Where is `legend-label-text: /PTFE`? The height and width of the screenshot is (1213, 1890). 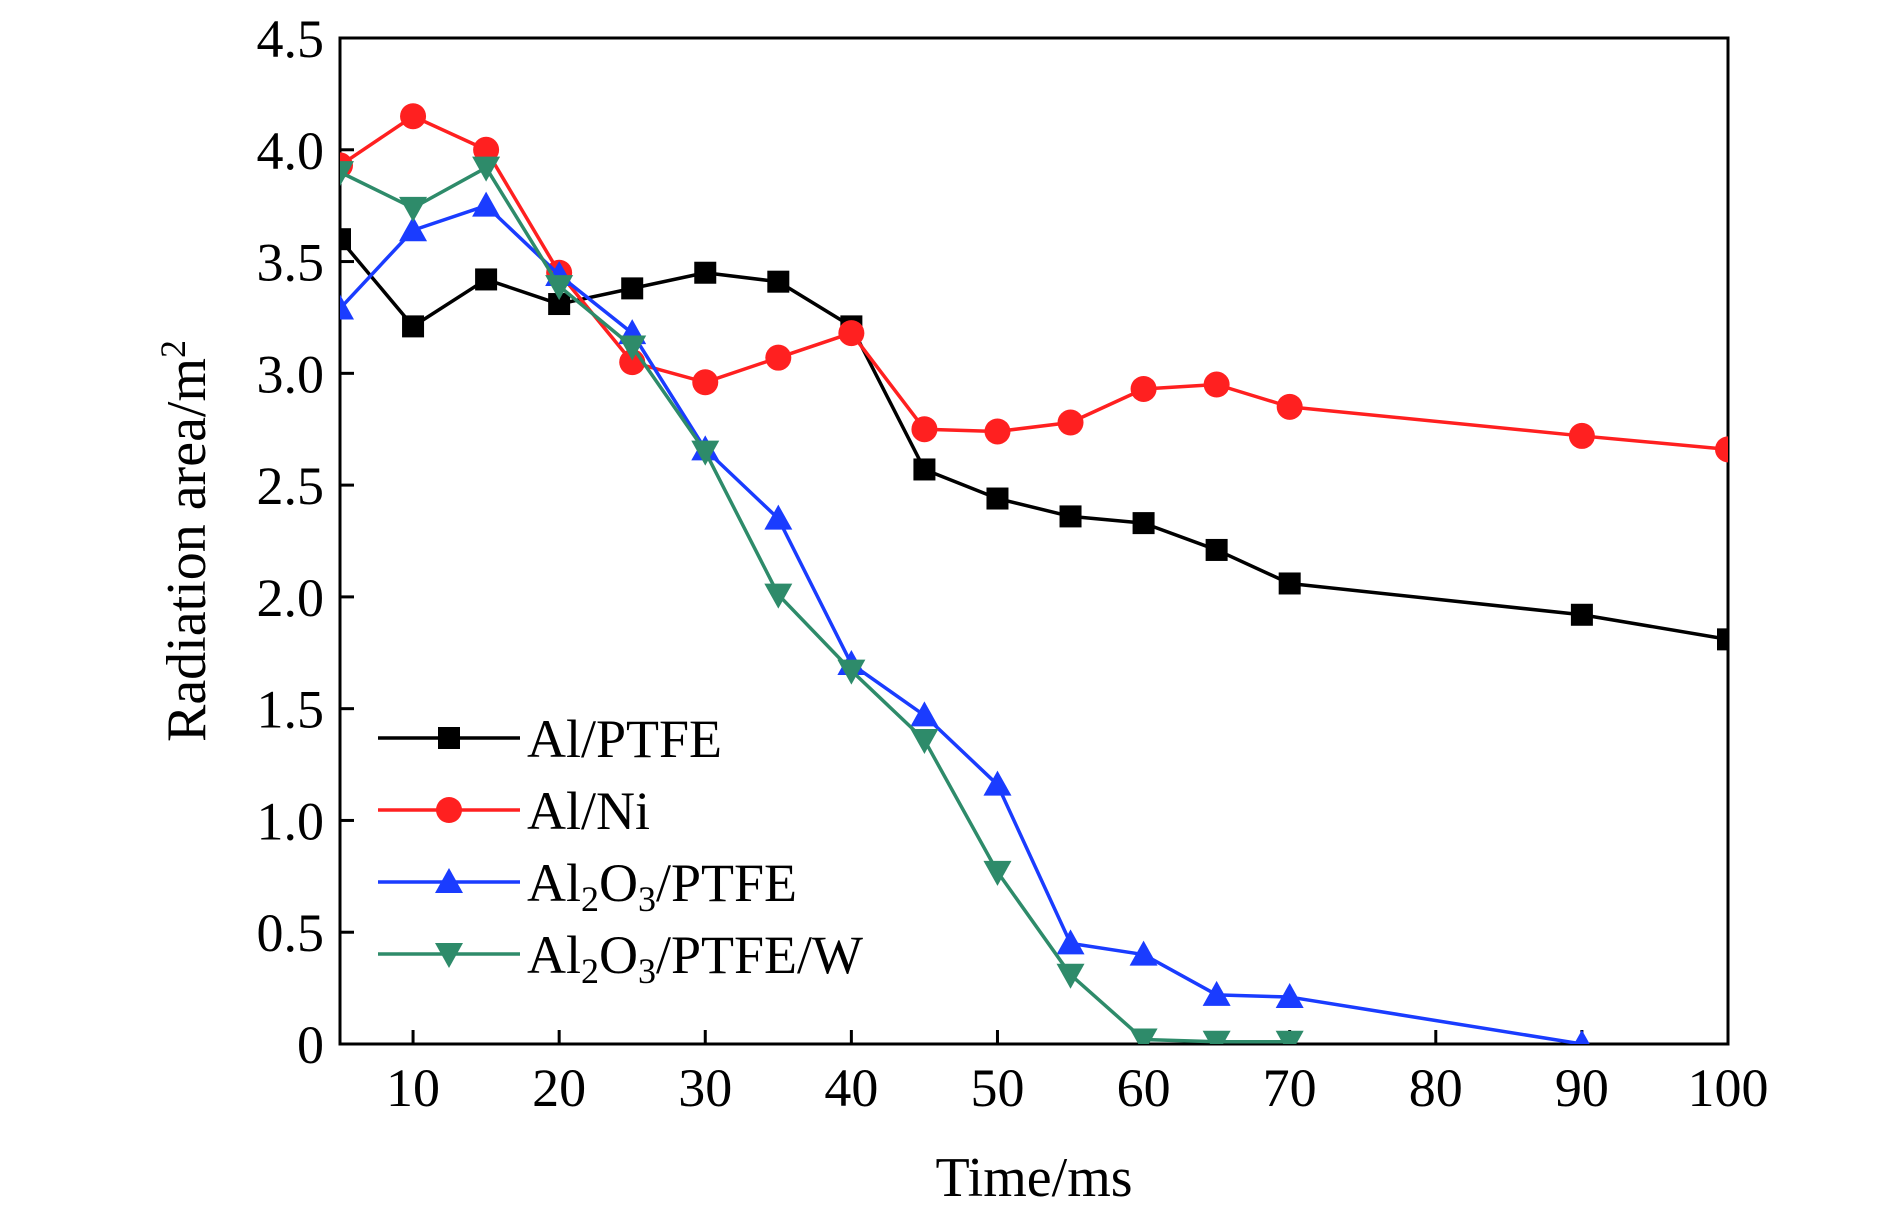 legend-label-text: /PTFE is located at coordinates (726, 883).